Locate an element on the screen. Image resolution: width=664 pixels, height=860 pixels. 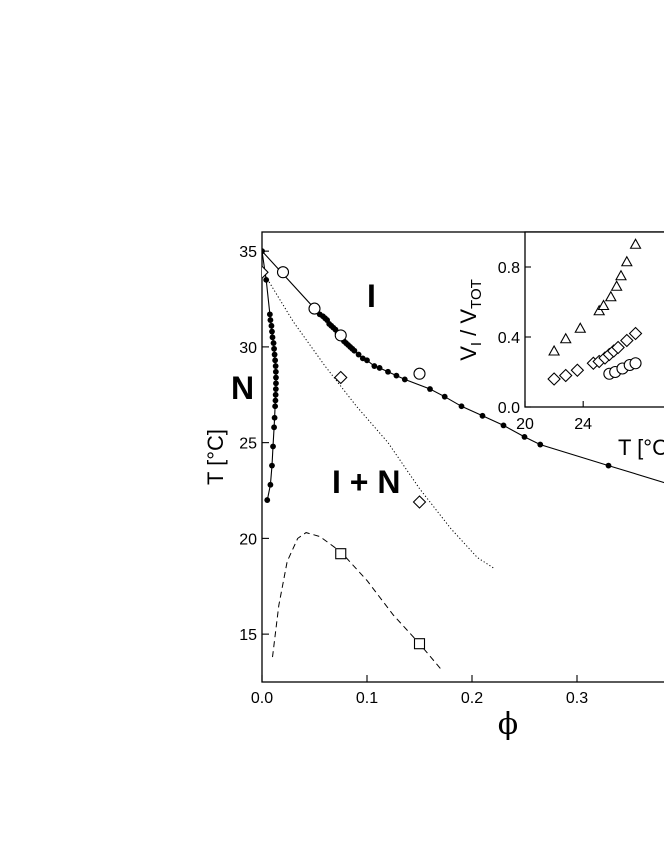
main-series-4-line is located at coordinates (356, 600).